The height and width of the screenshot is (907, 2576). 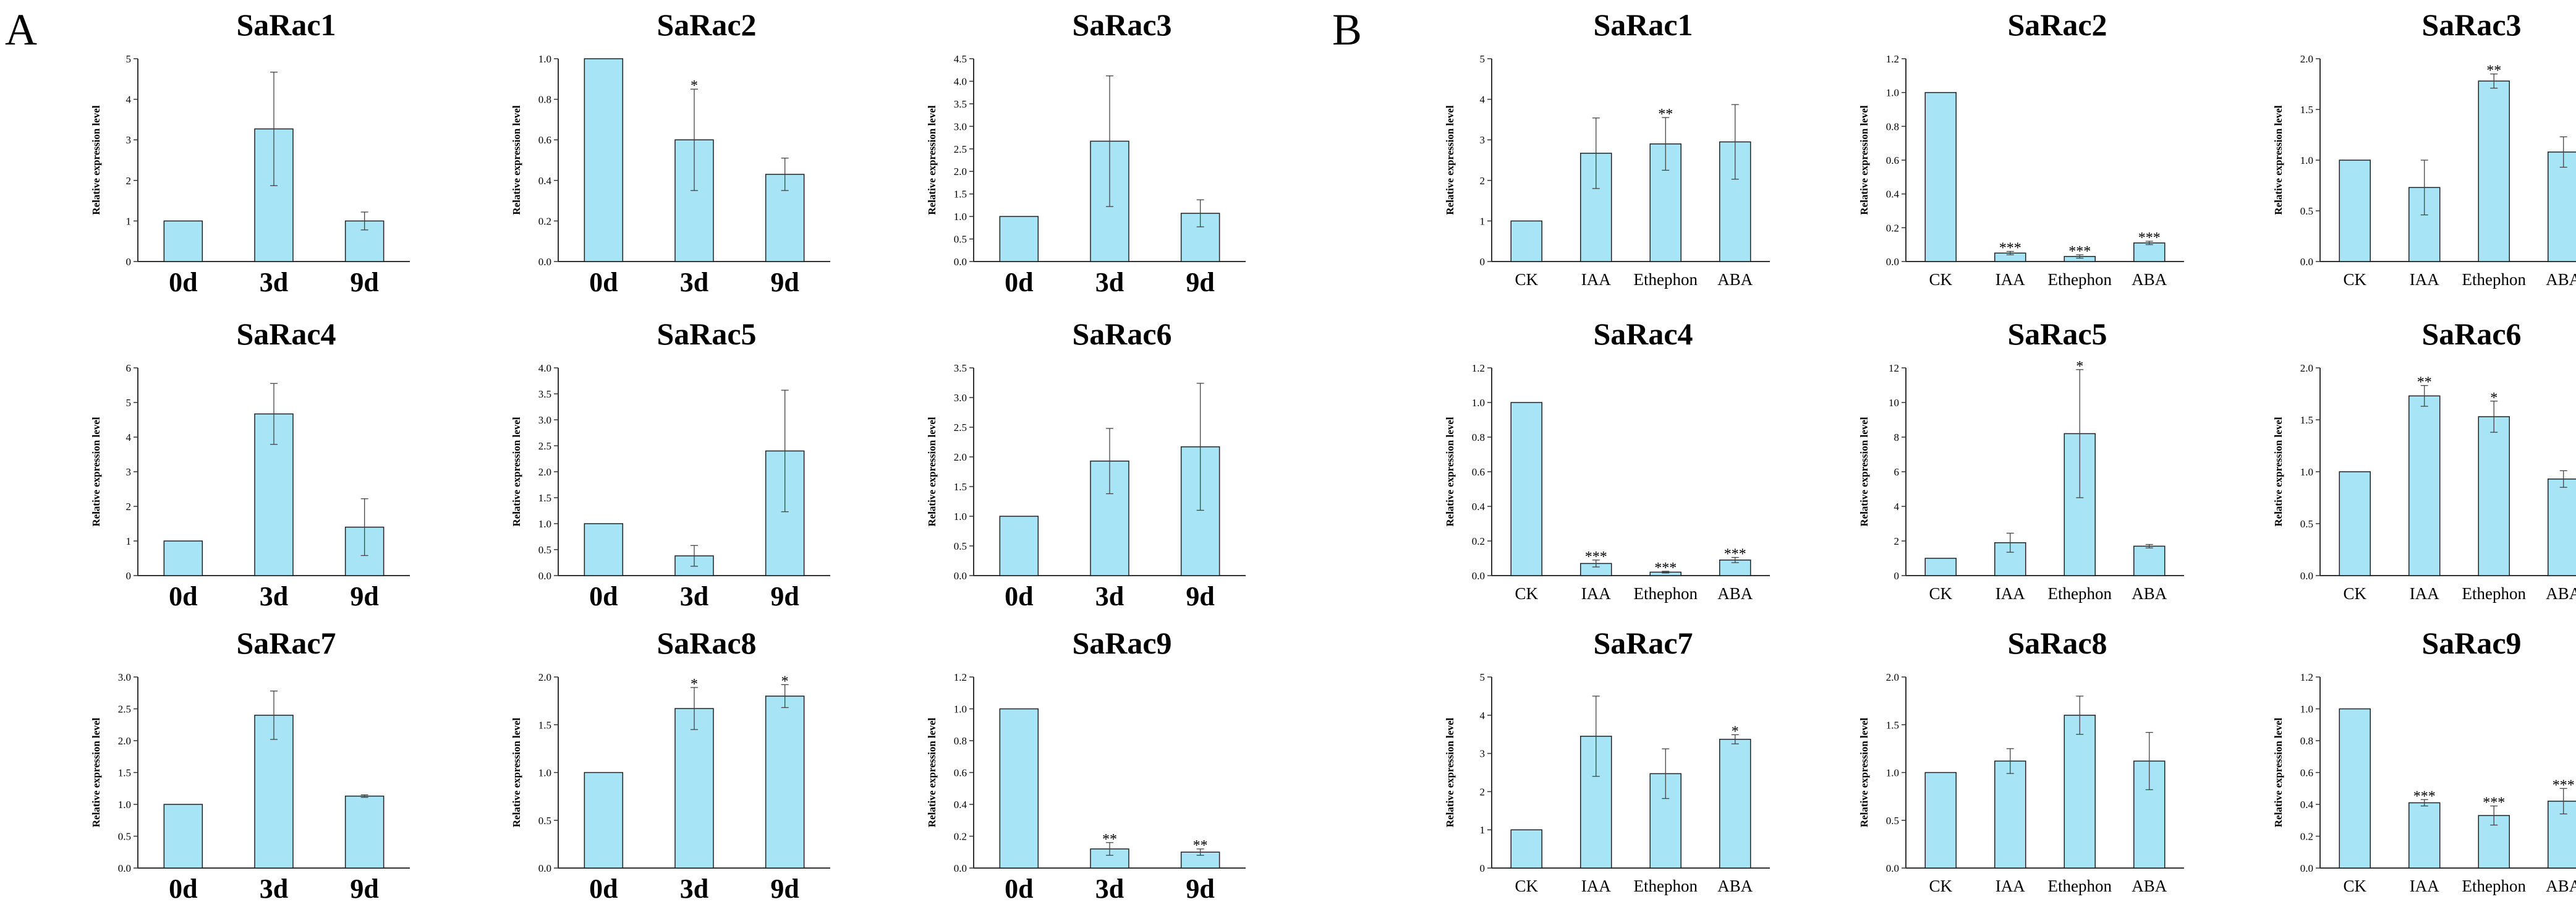 I want to click on chart-a-sarac3-ylabel: Relative expression level, so click(x=932, y=160).